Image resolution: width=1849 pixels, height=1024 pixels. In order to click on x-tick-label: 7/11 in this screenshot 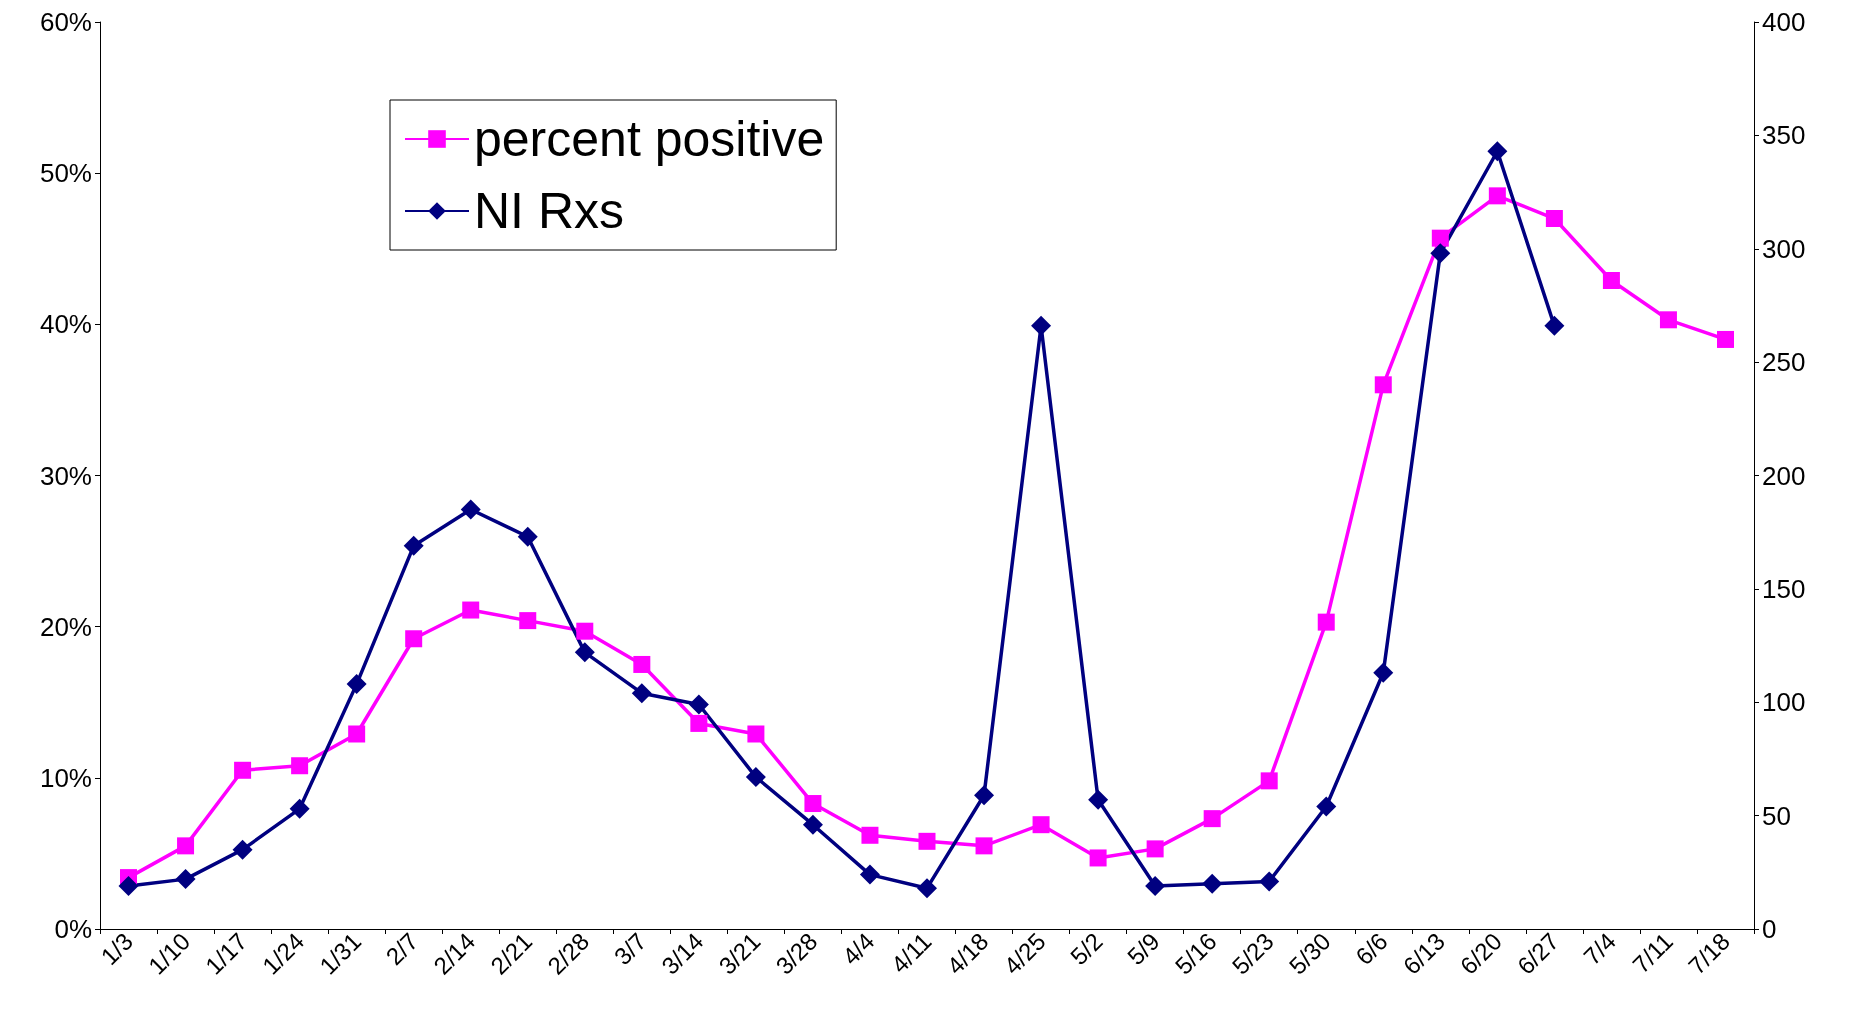, I will do `click(1652, 953)`.